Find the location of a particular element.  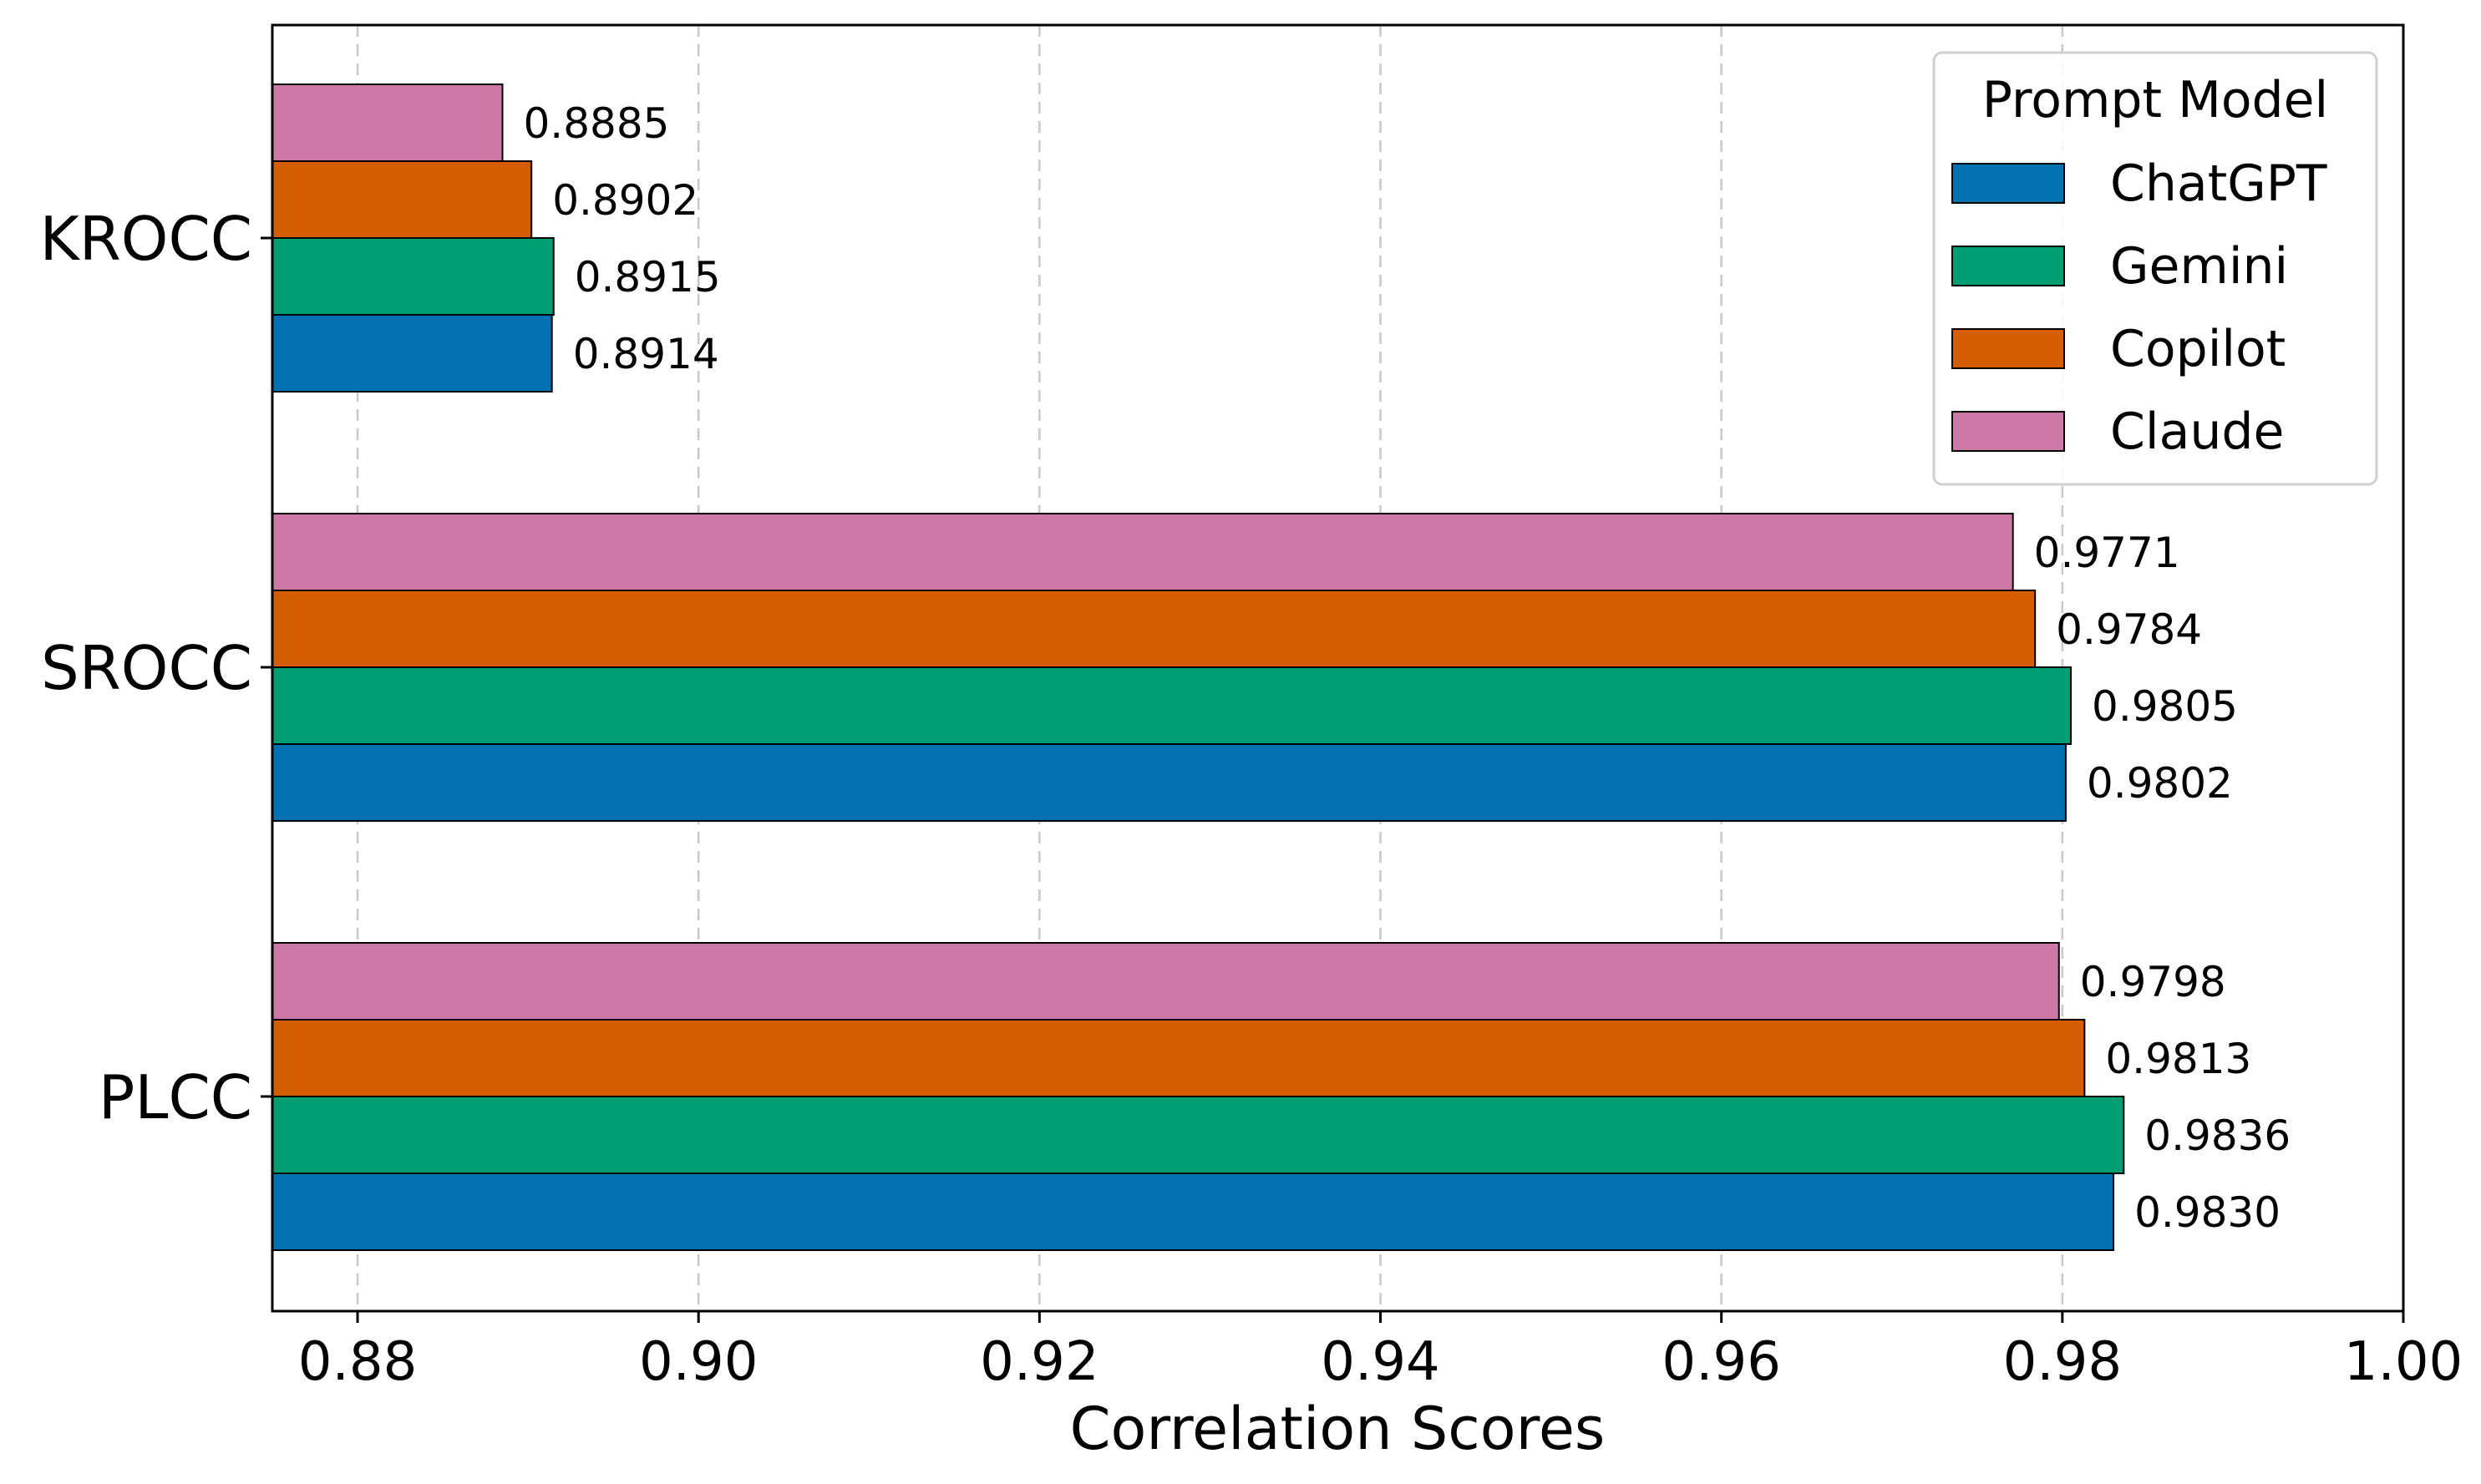

bar-gemini-plcc is located at coordinates (1198, 1135).